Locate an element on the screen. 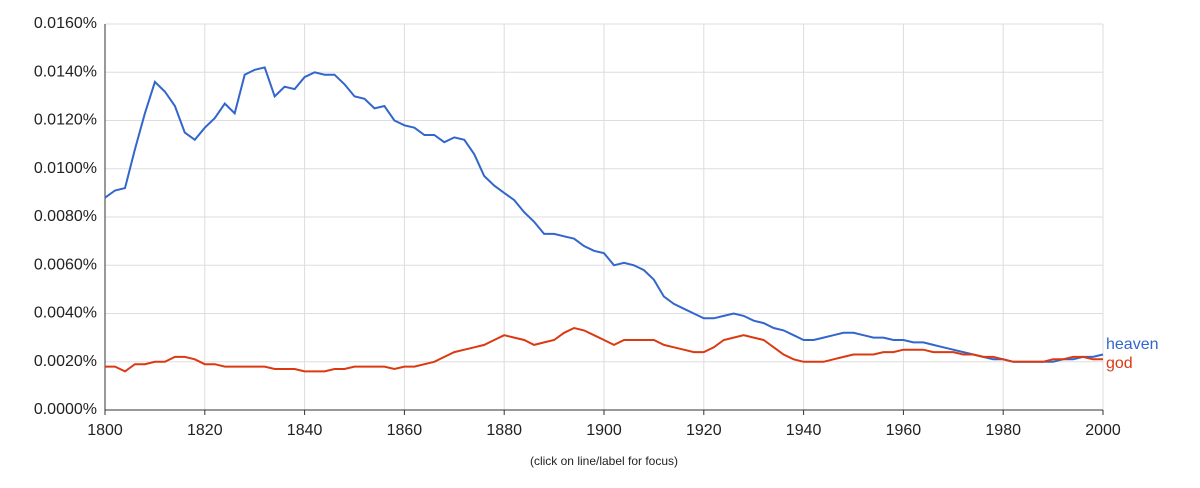 This screenshot has width=1200, height=488. legend-label: heaven is located at coordinates (1132, 344).